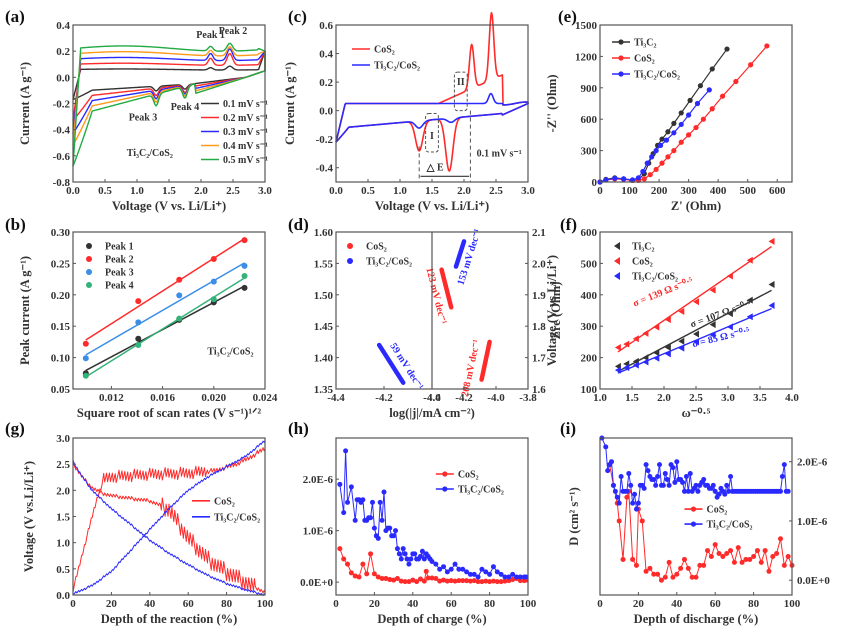 The image size is (867, 639). Describe the element at coordinates (324, 327) in the screenshot. I see `y-tick-label: 1.45` at that location.